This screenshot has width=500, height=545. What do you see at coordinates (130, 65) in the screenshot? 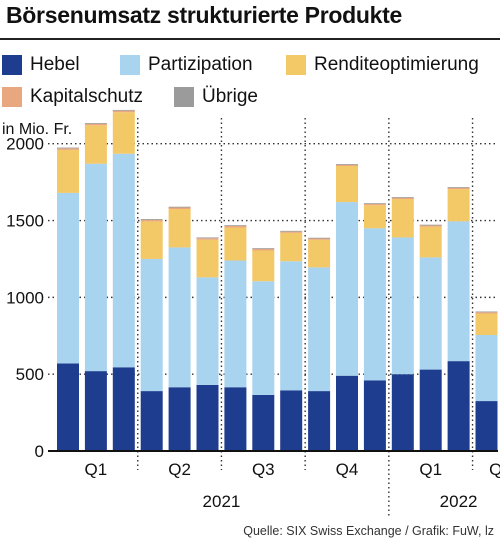
I see `legend-swatch-partizipation` at bounding box center [130, 65].